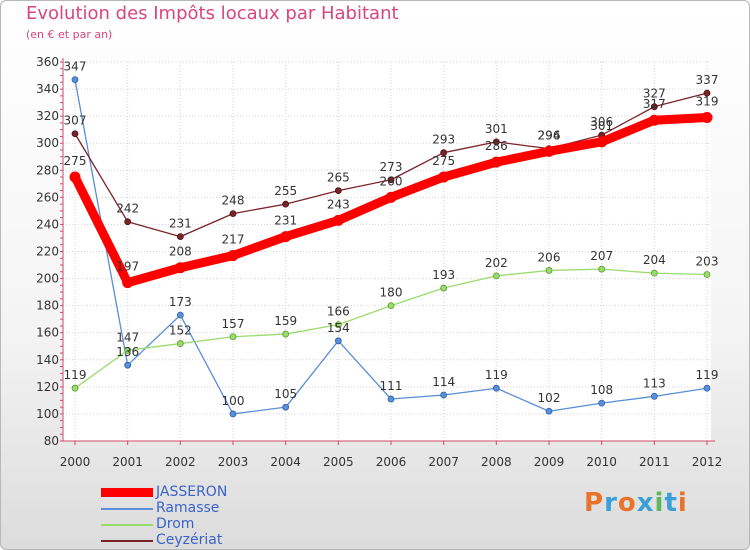 The width and height of the screenshot is (750, 550). What do you see at coordinates (285, 394) in the screenshot?
I see `data-label-ramasse: 105` at bounding box center [285, 394].